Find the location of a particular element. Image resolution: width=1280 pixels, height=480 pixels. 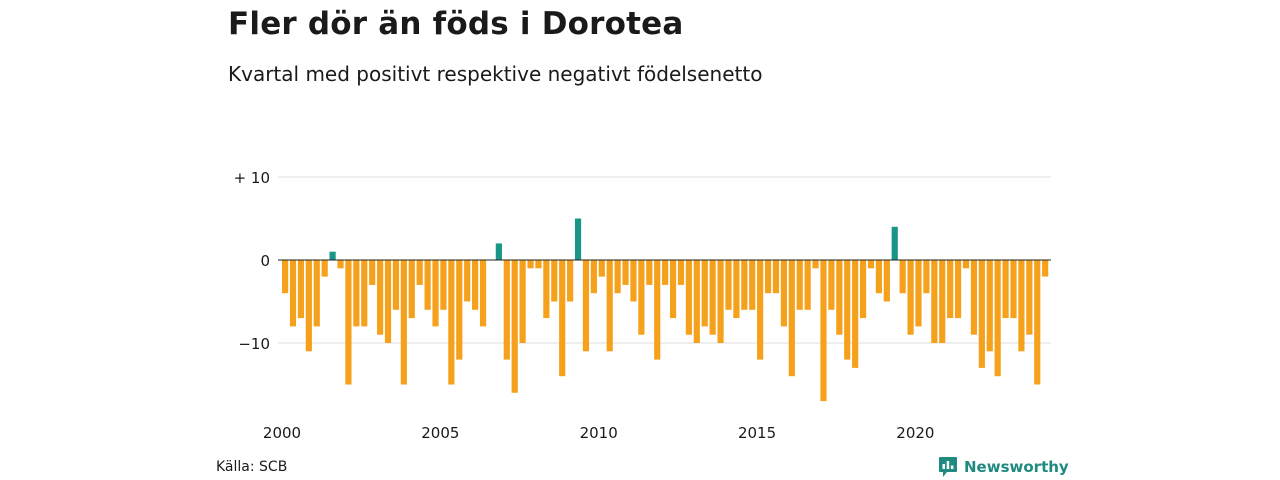

y-tick-label: −10 is located at coordinates (254, 344).